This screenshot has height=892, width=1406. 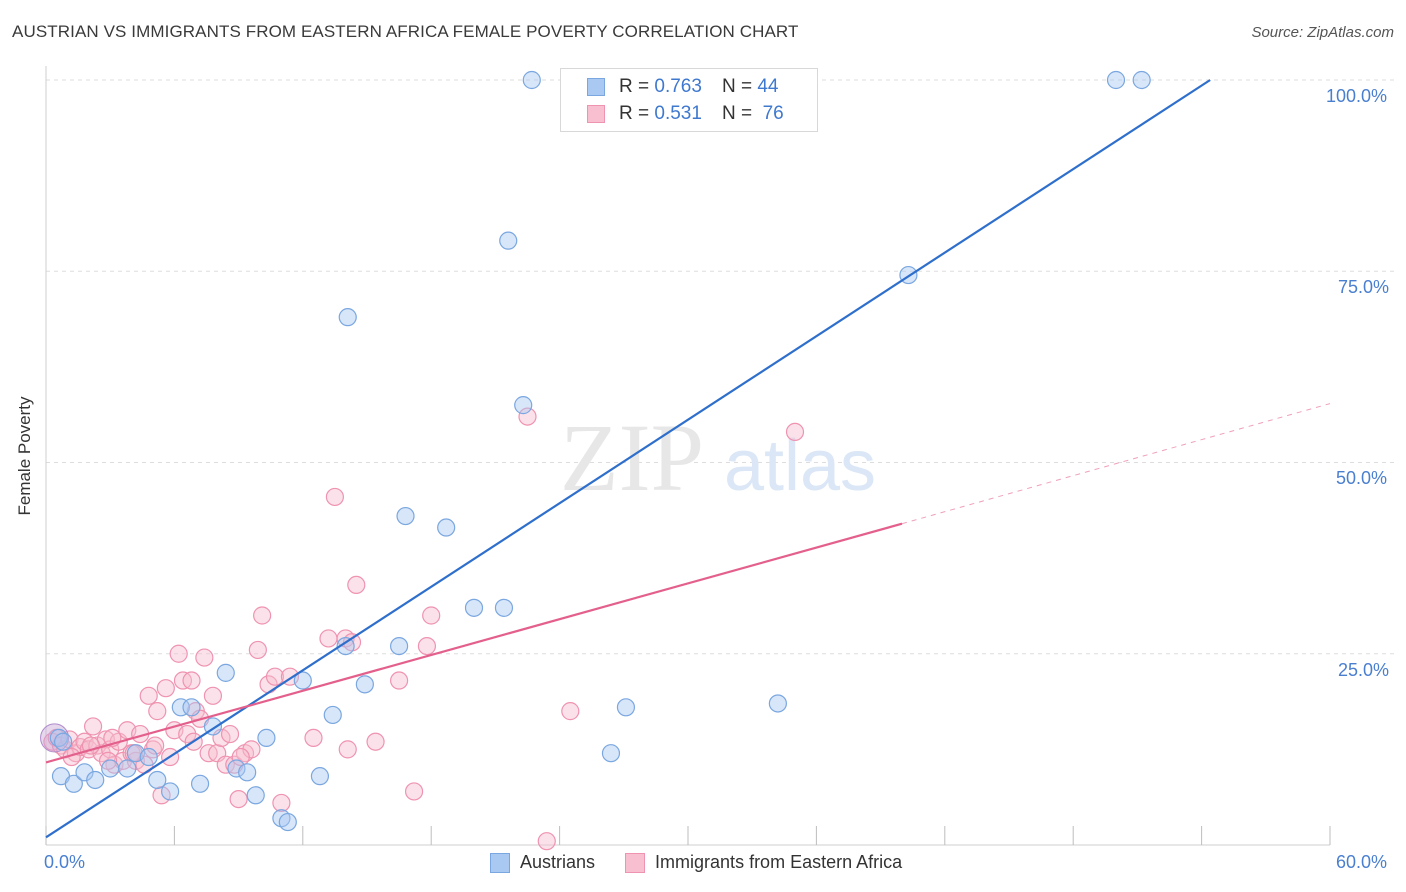 I want to click on legend-item-austrians: Austrians, so click(x=542, y=862).